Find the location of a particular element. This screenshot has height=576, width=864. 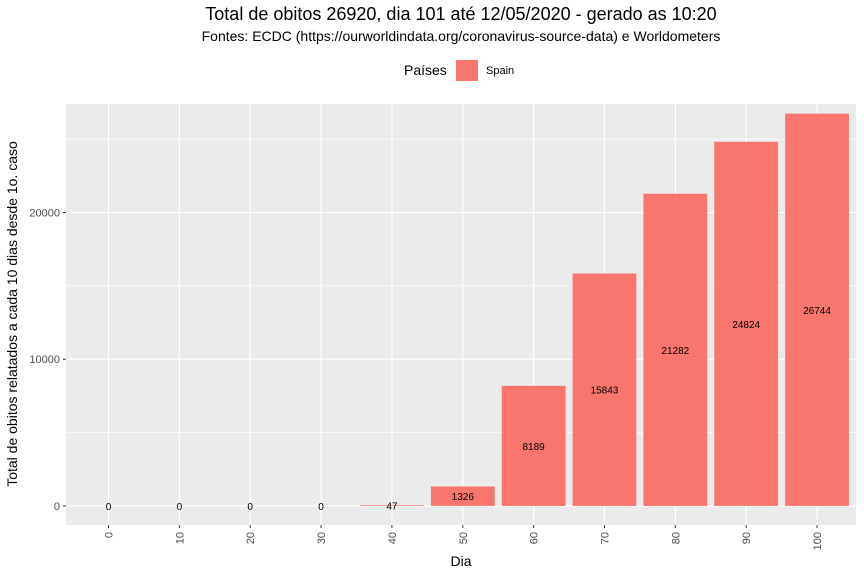

legend: Países Spain is located at coordinates (459, 70).